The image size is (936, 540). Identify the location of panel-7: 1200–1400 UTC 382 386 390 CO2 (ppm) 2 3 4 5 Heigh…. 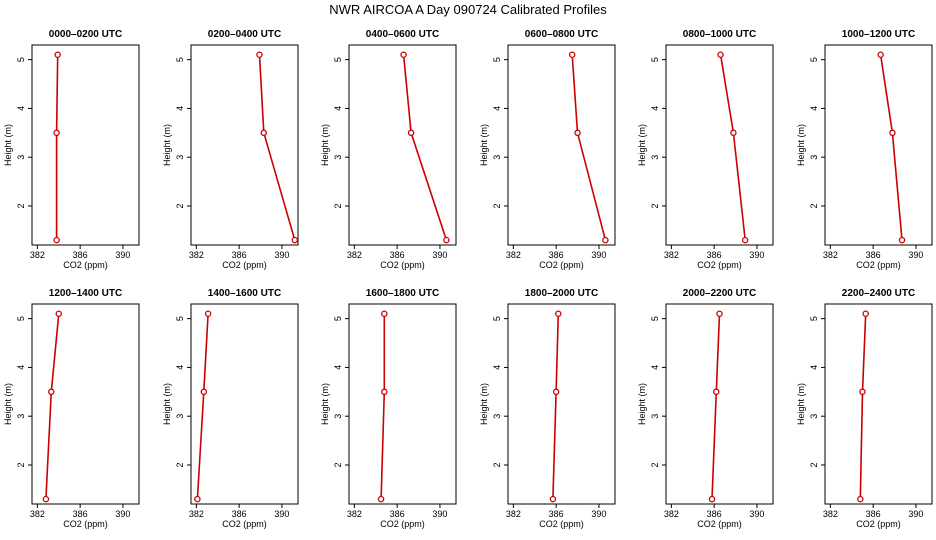
(71, 408).